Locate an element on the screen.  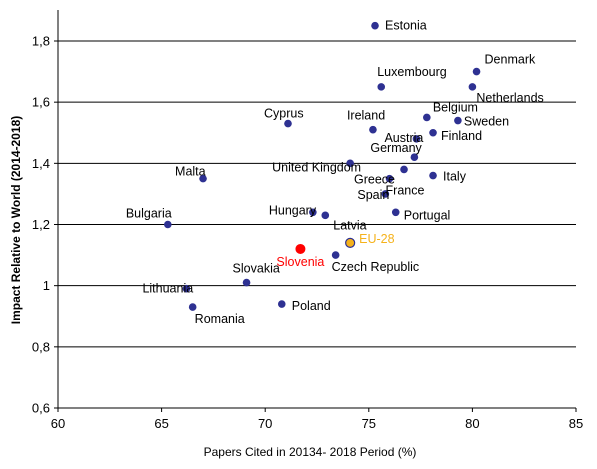
label-belgium: Belgium is located at coordinates (455, 107).